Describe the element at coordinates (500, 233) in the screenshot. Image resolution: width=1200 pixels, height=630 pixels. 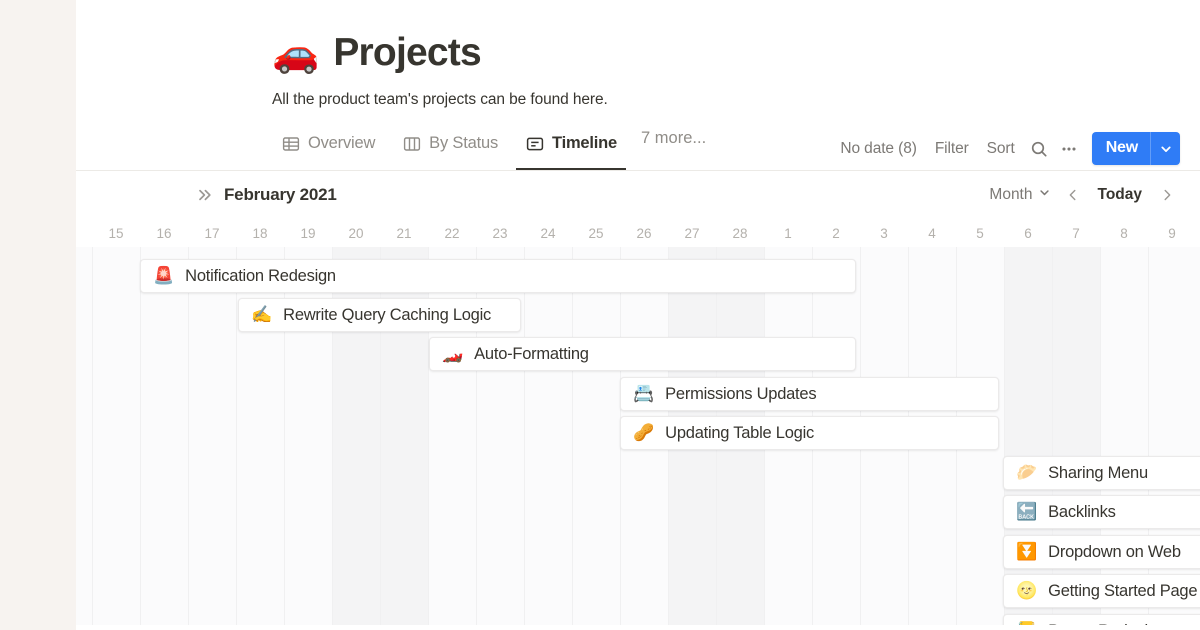
I see `timeline-day-23: 23` at that location.